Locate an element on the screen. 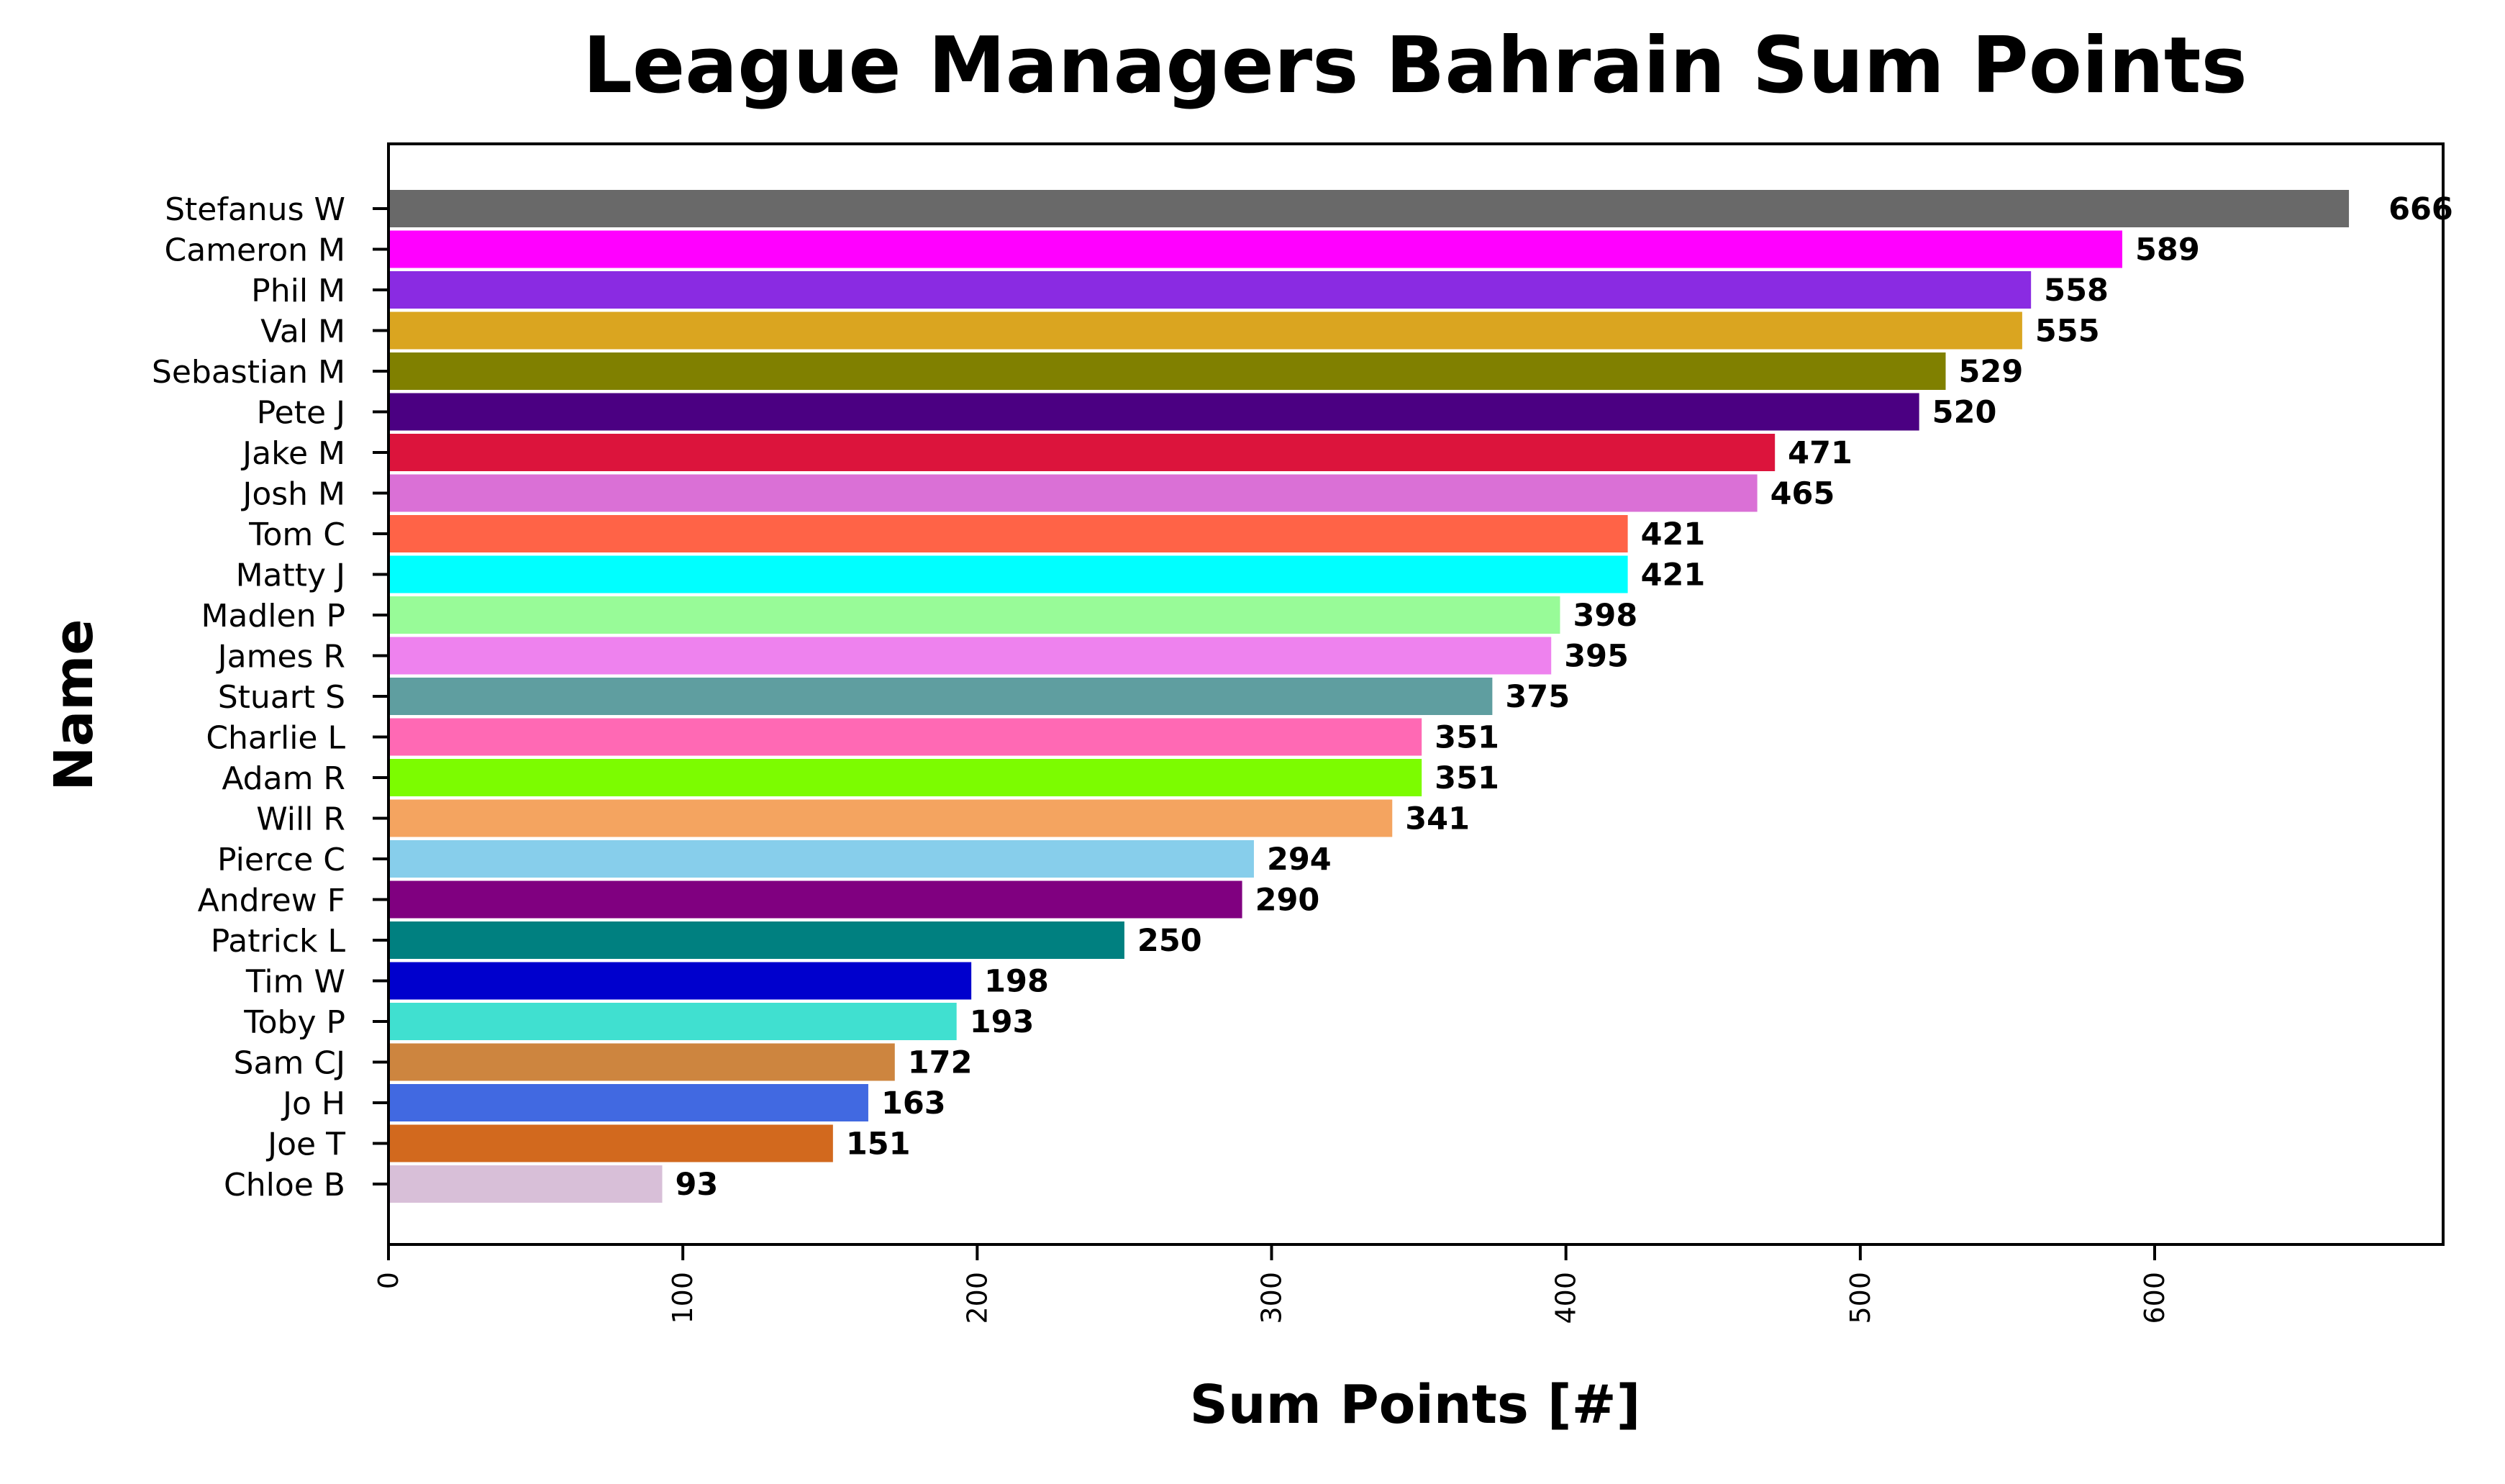 The width and height of the screenshot is (2505, 1484). bar-val-m is located at coordinates (1205, 330).